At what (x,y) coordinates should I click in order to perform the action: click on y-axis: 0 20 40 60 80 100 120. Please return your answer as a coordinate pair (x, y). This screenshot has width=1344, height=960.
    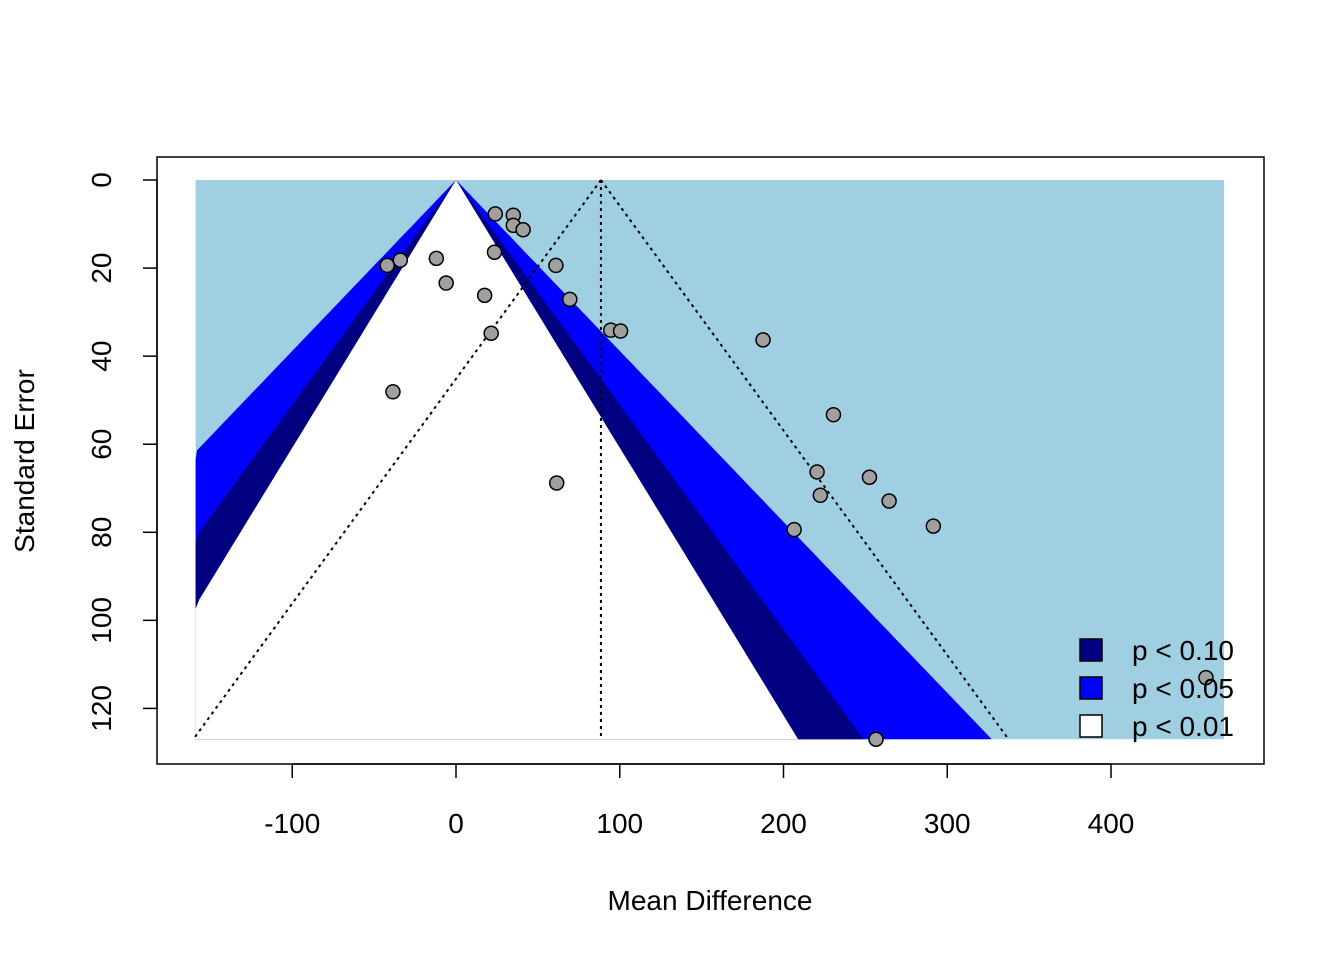
    Looking at the image, I should click on (122, 452).